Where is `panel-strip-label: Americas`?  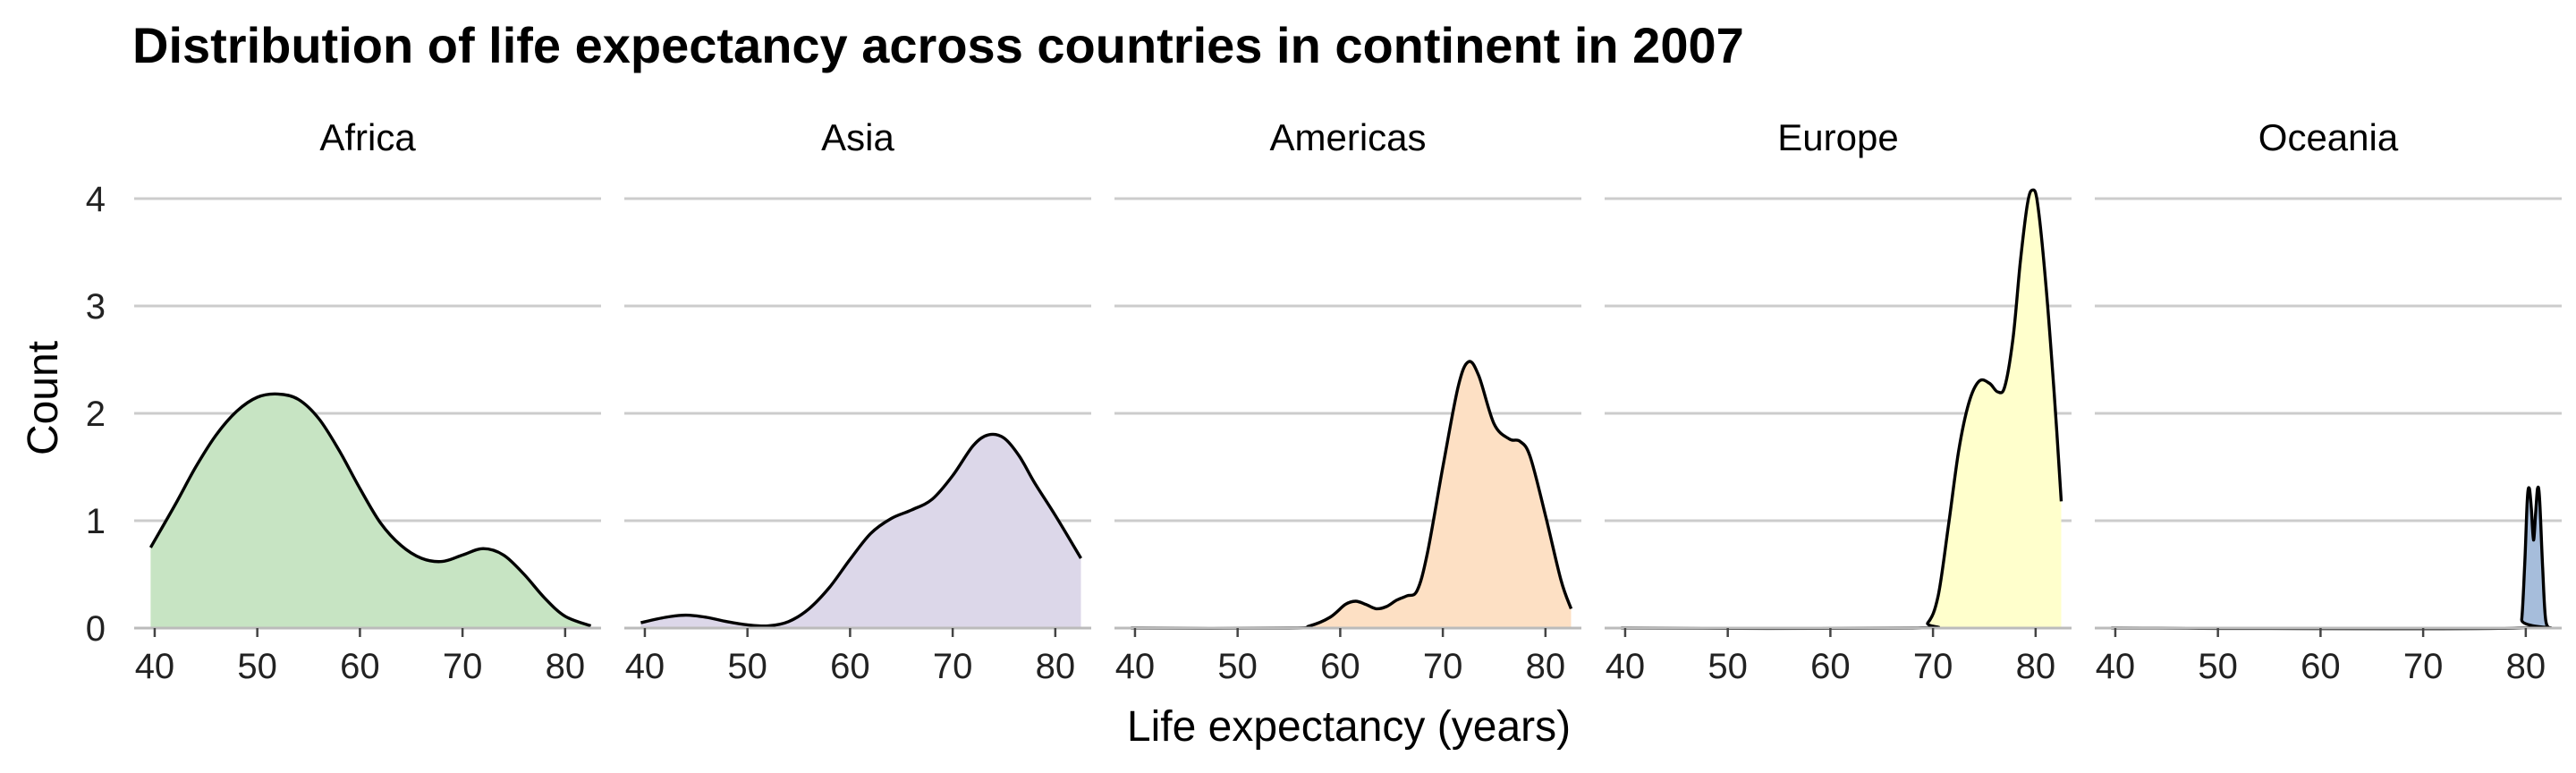
panel-strip-label: Americas is located at coordinates (1347, 137).